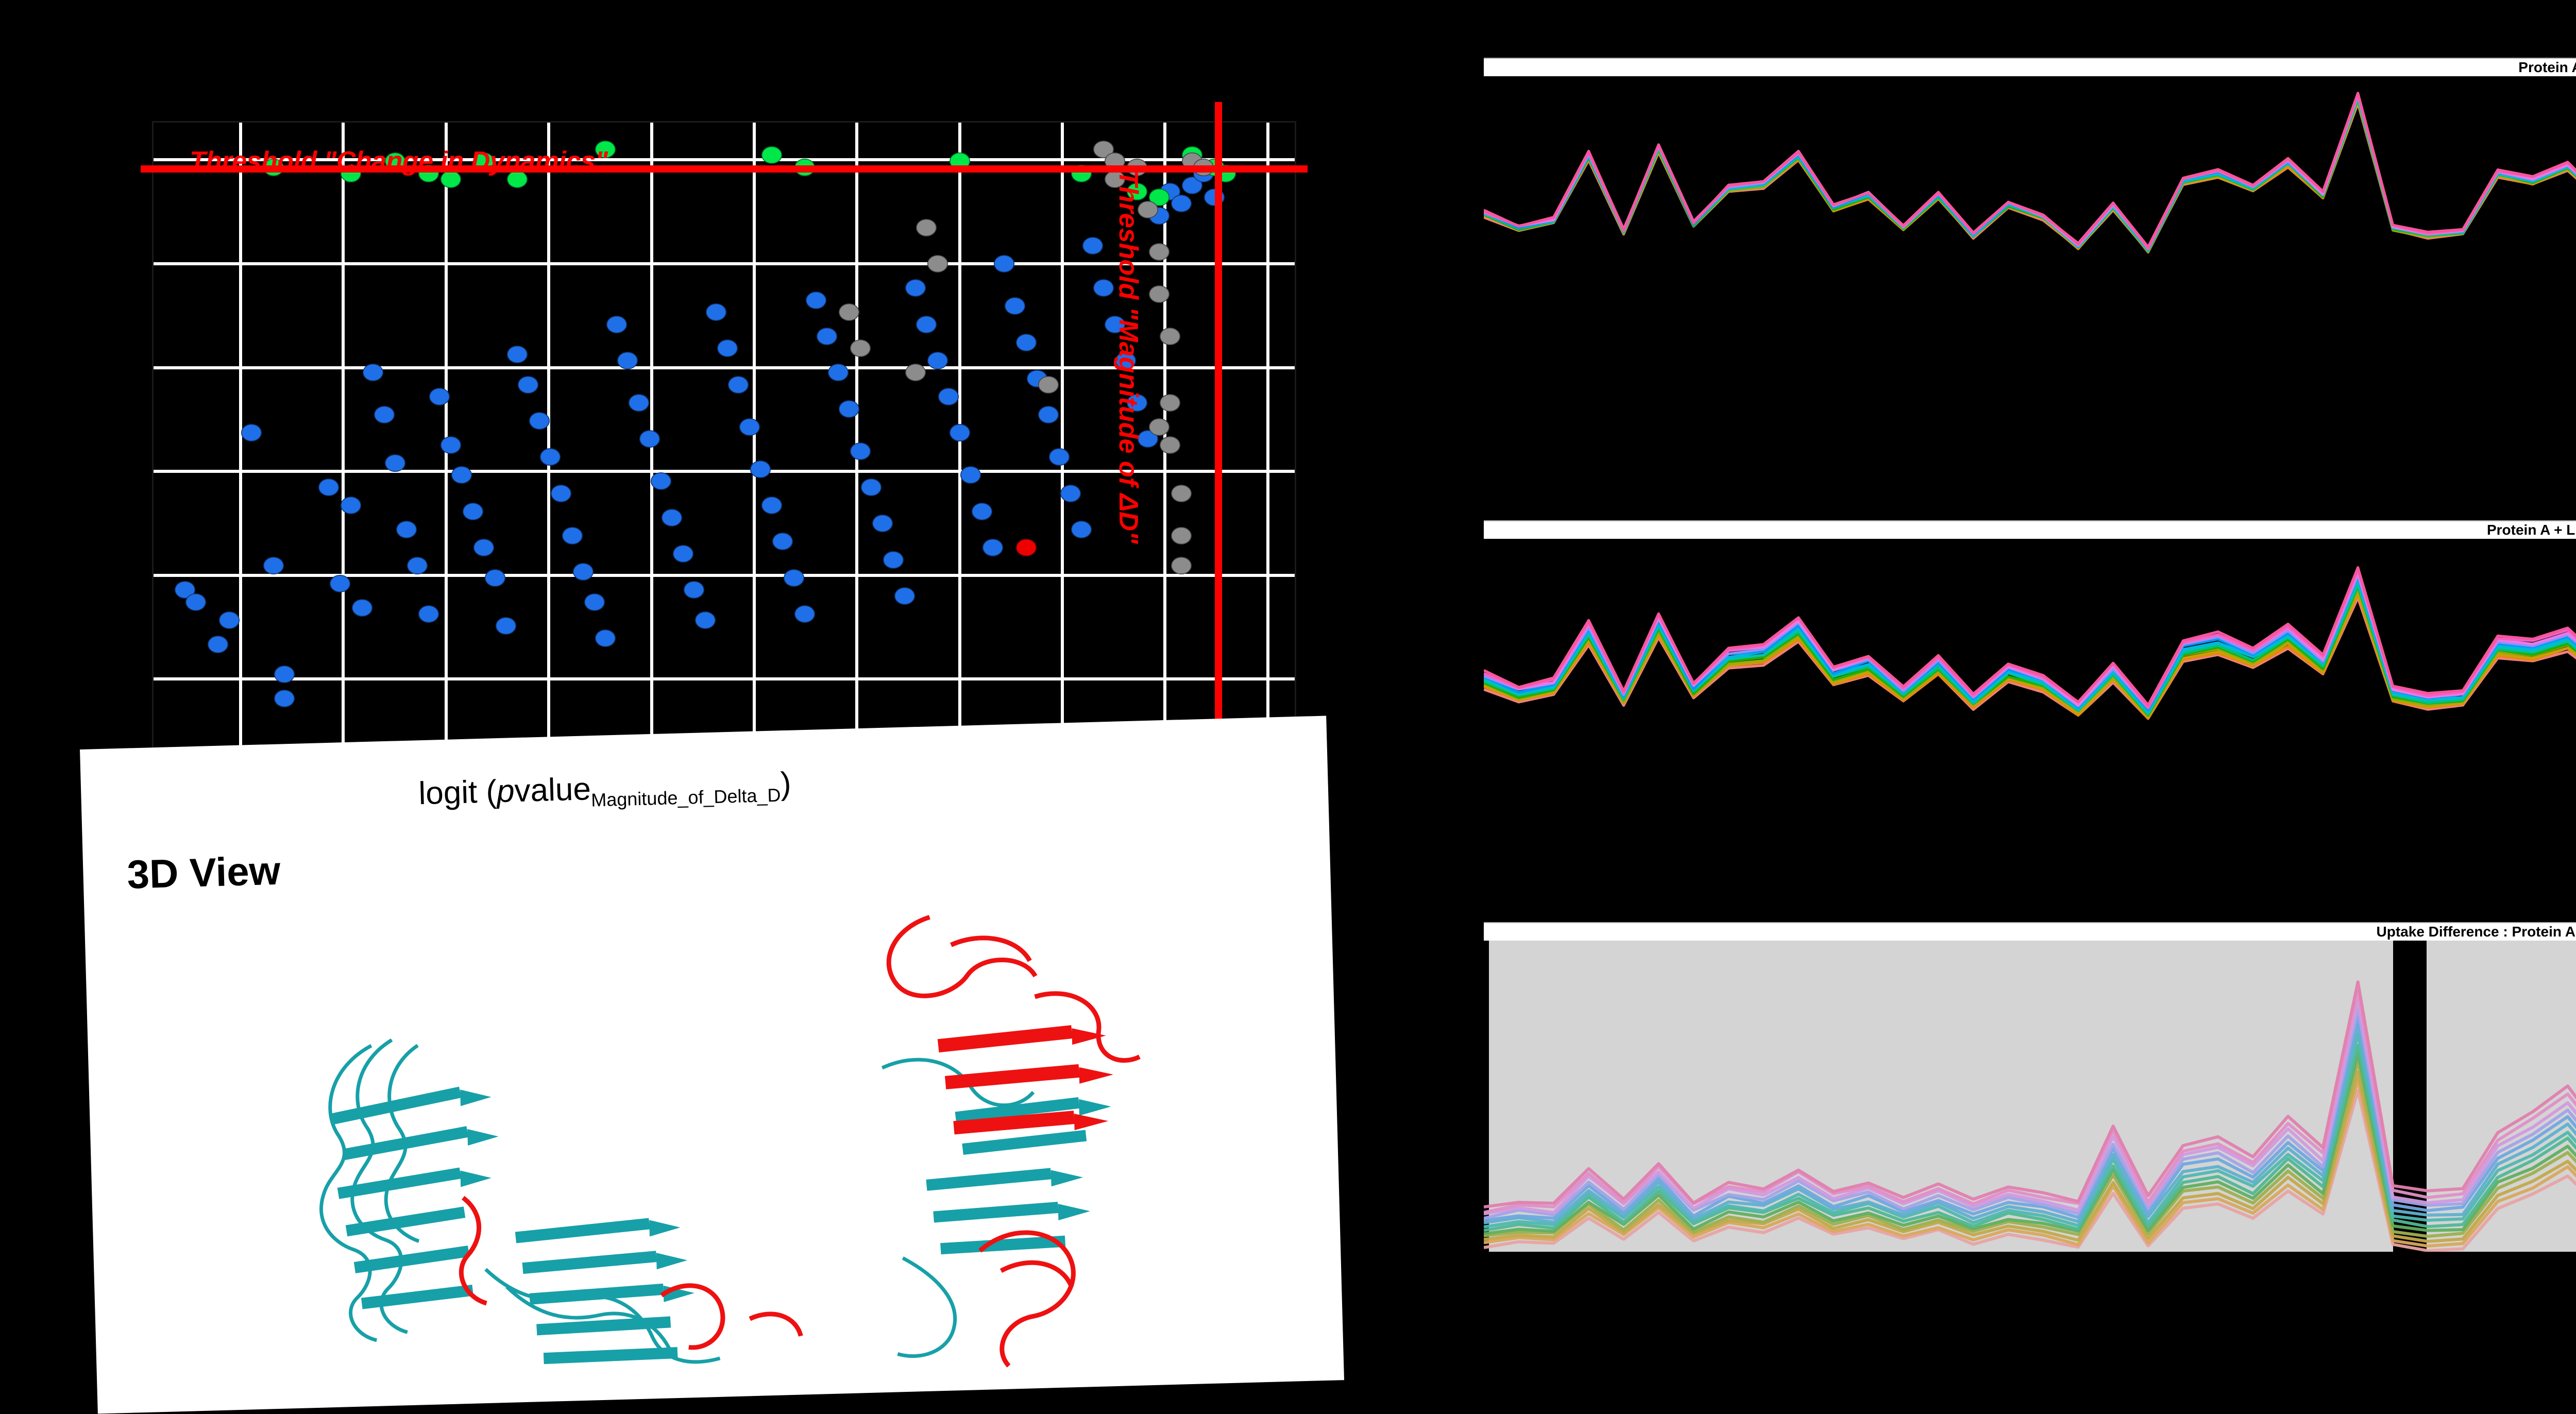  I want to click on protein-a-canvas, so click(2030, 178).